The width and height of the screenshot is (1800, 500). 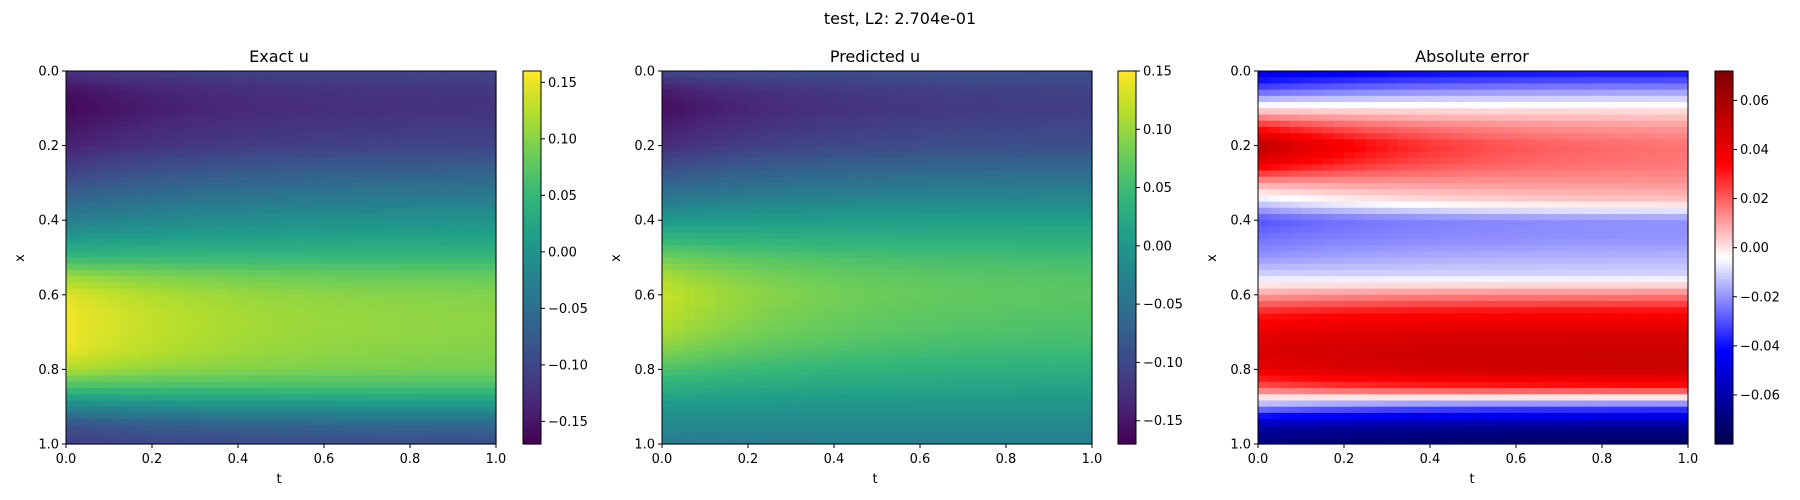 What do you see at coordinates (48, 370) in the screenshot?
I see `y-tick-label: 0.8` at bounding box center [48, 370].